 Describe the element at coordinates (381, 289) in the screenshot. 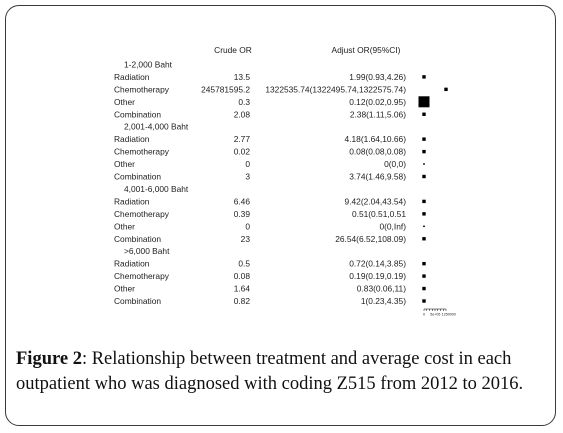

I see `adjust-or-value: 0.83(0.06,11)` at that location.